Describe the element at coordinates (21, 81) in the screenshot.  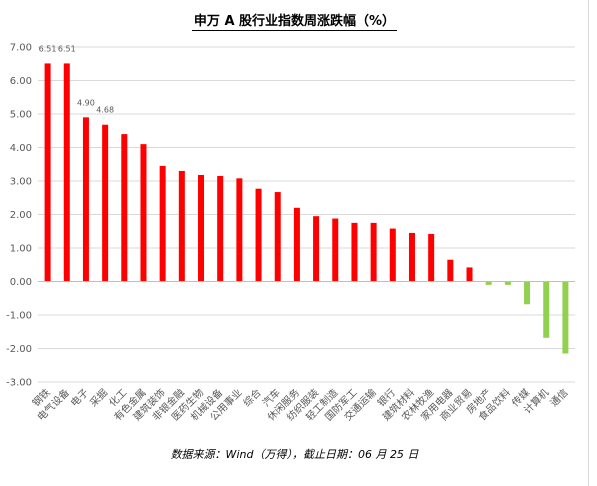
I see `y-tick-label: 6.00` at that location.